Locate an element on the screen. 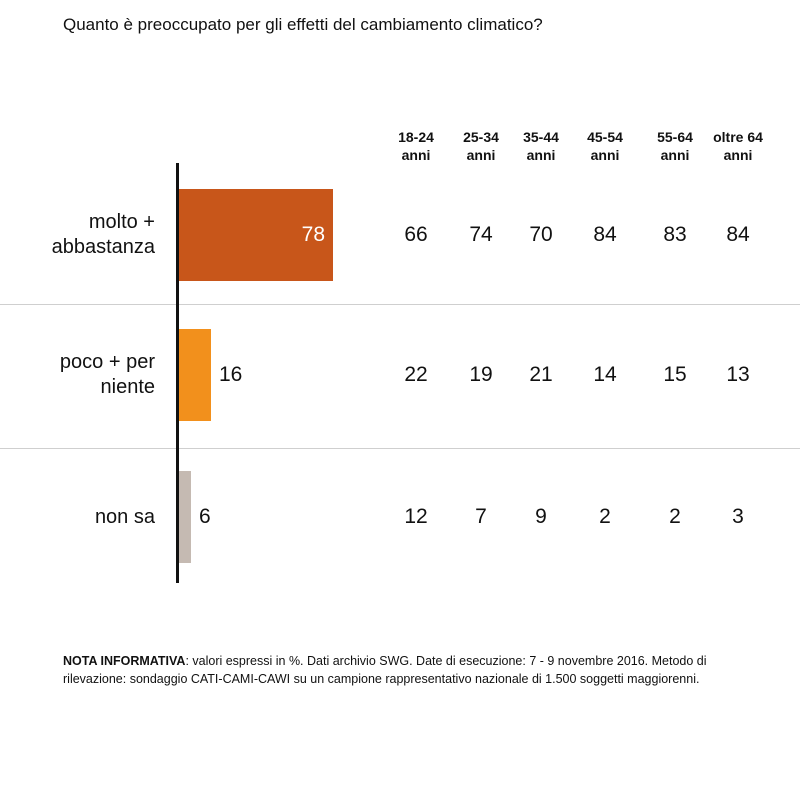 This screenshot has width=800, height=800. table-cell: 13 is located at coordinates (738, 374).